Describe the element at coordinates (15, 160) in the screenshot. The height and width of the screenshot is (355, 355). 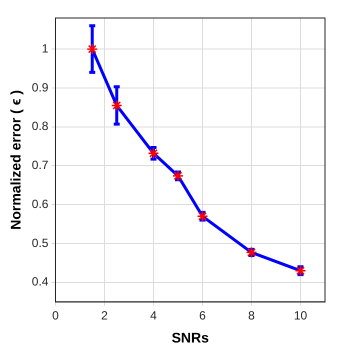
I see `y-axis-title: Normalized error ( ϵ )` at that location.